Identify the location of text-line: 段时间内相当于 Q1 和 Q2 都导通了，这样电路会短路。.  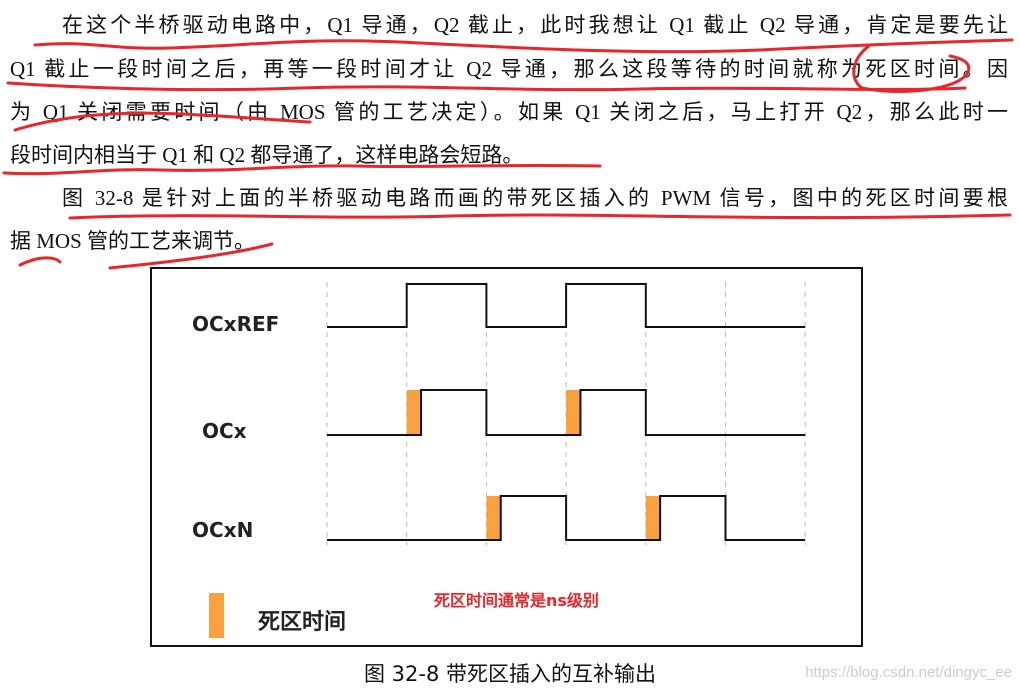
(267, 155).